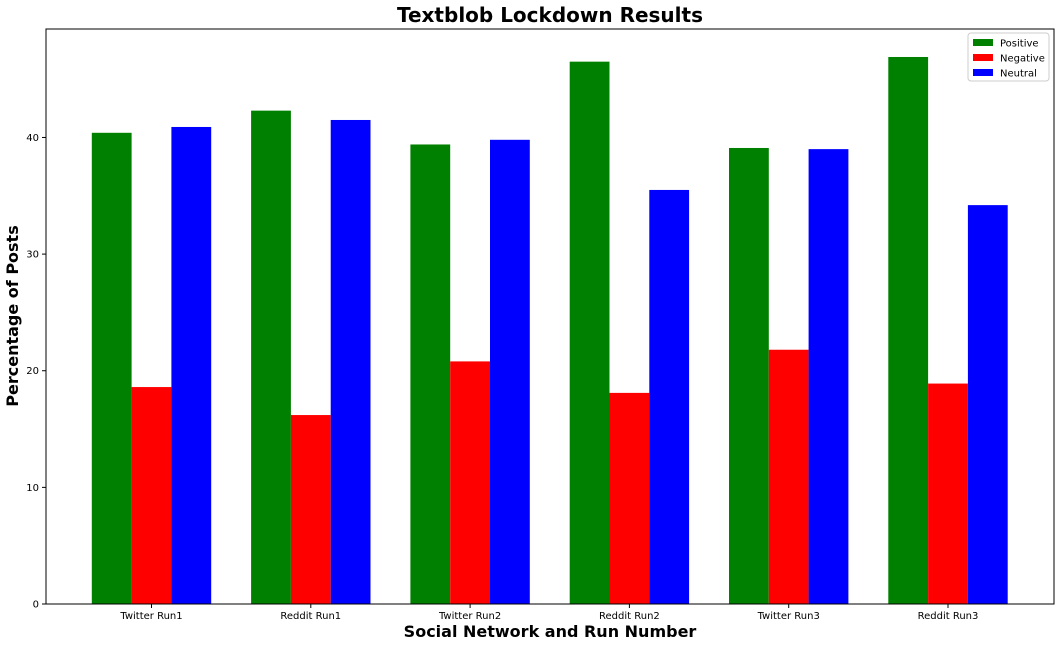 This screenshot has height=647, width=1061. What do you see at coordinates (1022, 59) in the screenshot?
I see `legend-label-negative: Negative` at bounding box center [1022, 59].